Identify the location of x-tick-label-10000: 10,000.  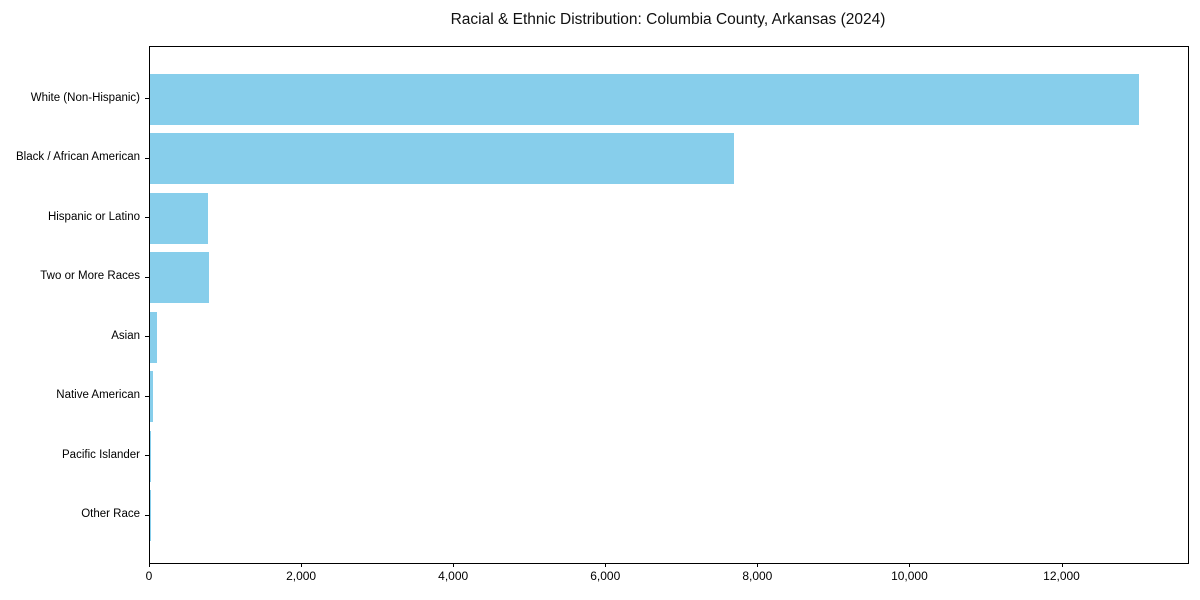
(909, 576).